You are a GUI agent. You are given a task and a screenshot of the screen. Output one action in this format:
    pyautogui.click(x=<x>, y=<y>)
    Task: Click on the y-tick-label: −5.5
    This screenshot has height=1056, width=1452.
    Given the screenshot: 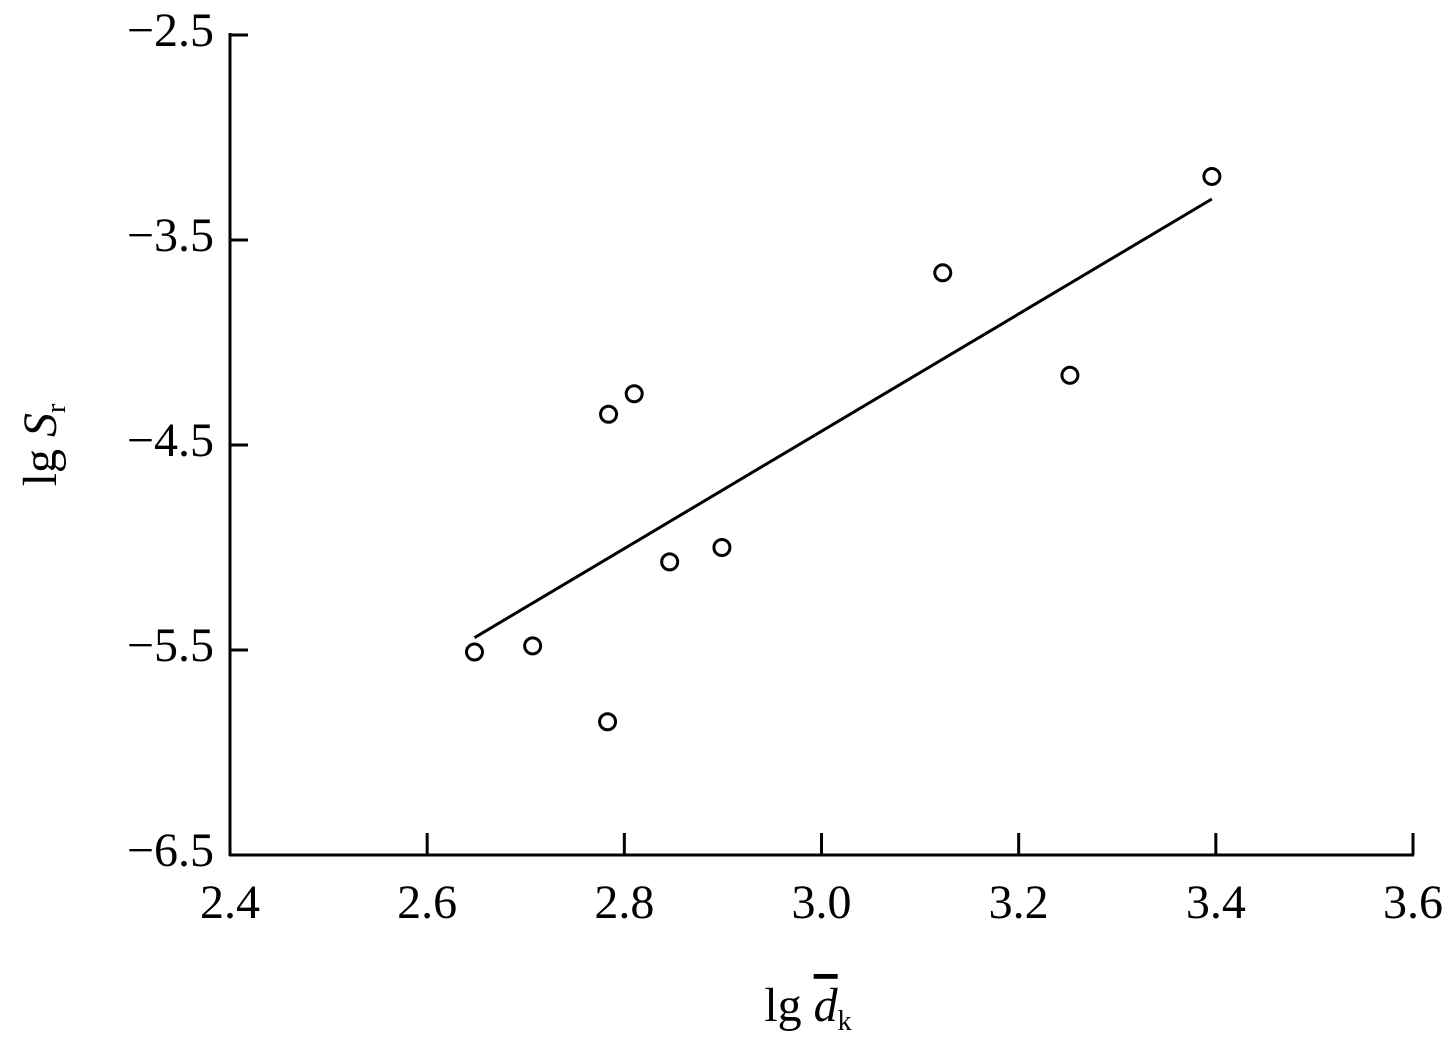 What is the action you would take?
    pyautogui.click(x=170, y=645)
    